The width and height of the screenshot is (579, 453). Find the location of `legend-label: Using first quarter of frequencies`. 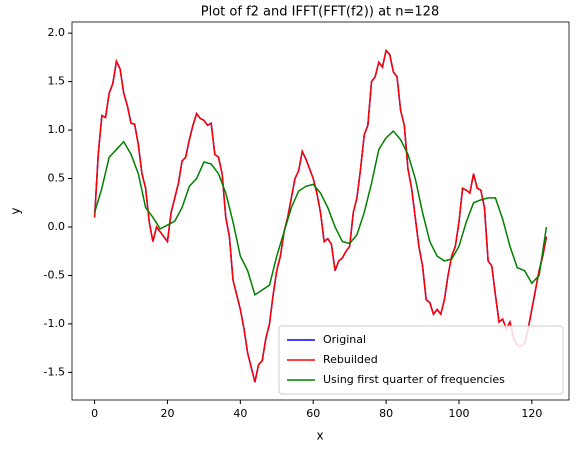

legend-label: Using first quarter of frequencies is located at coordinates (414, 379).